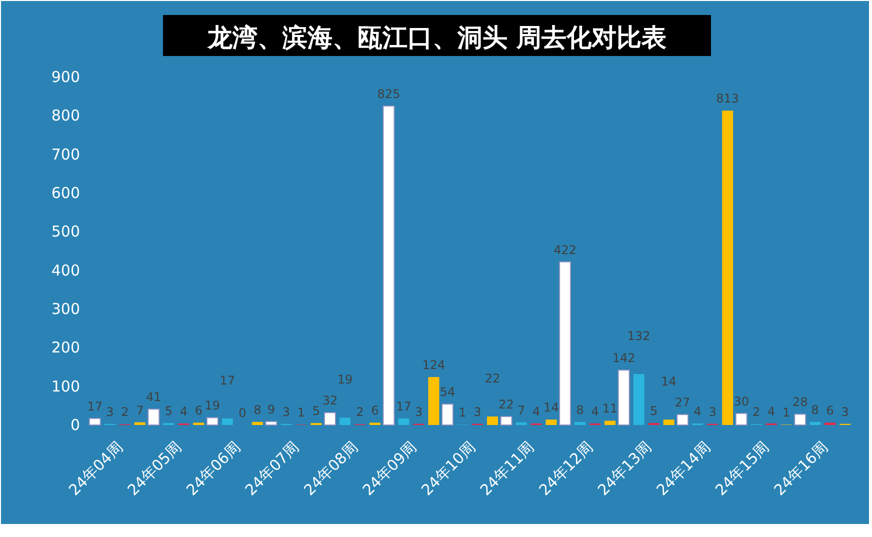  Describe the element at coordinates (65, 154) in the screenshot. I see `y-tick-label: 700` at that location.